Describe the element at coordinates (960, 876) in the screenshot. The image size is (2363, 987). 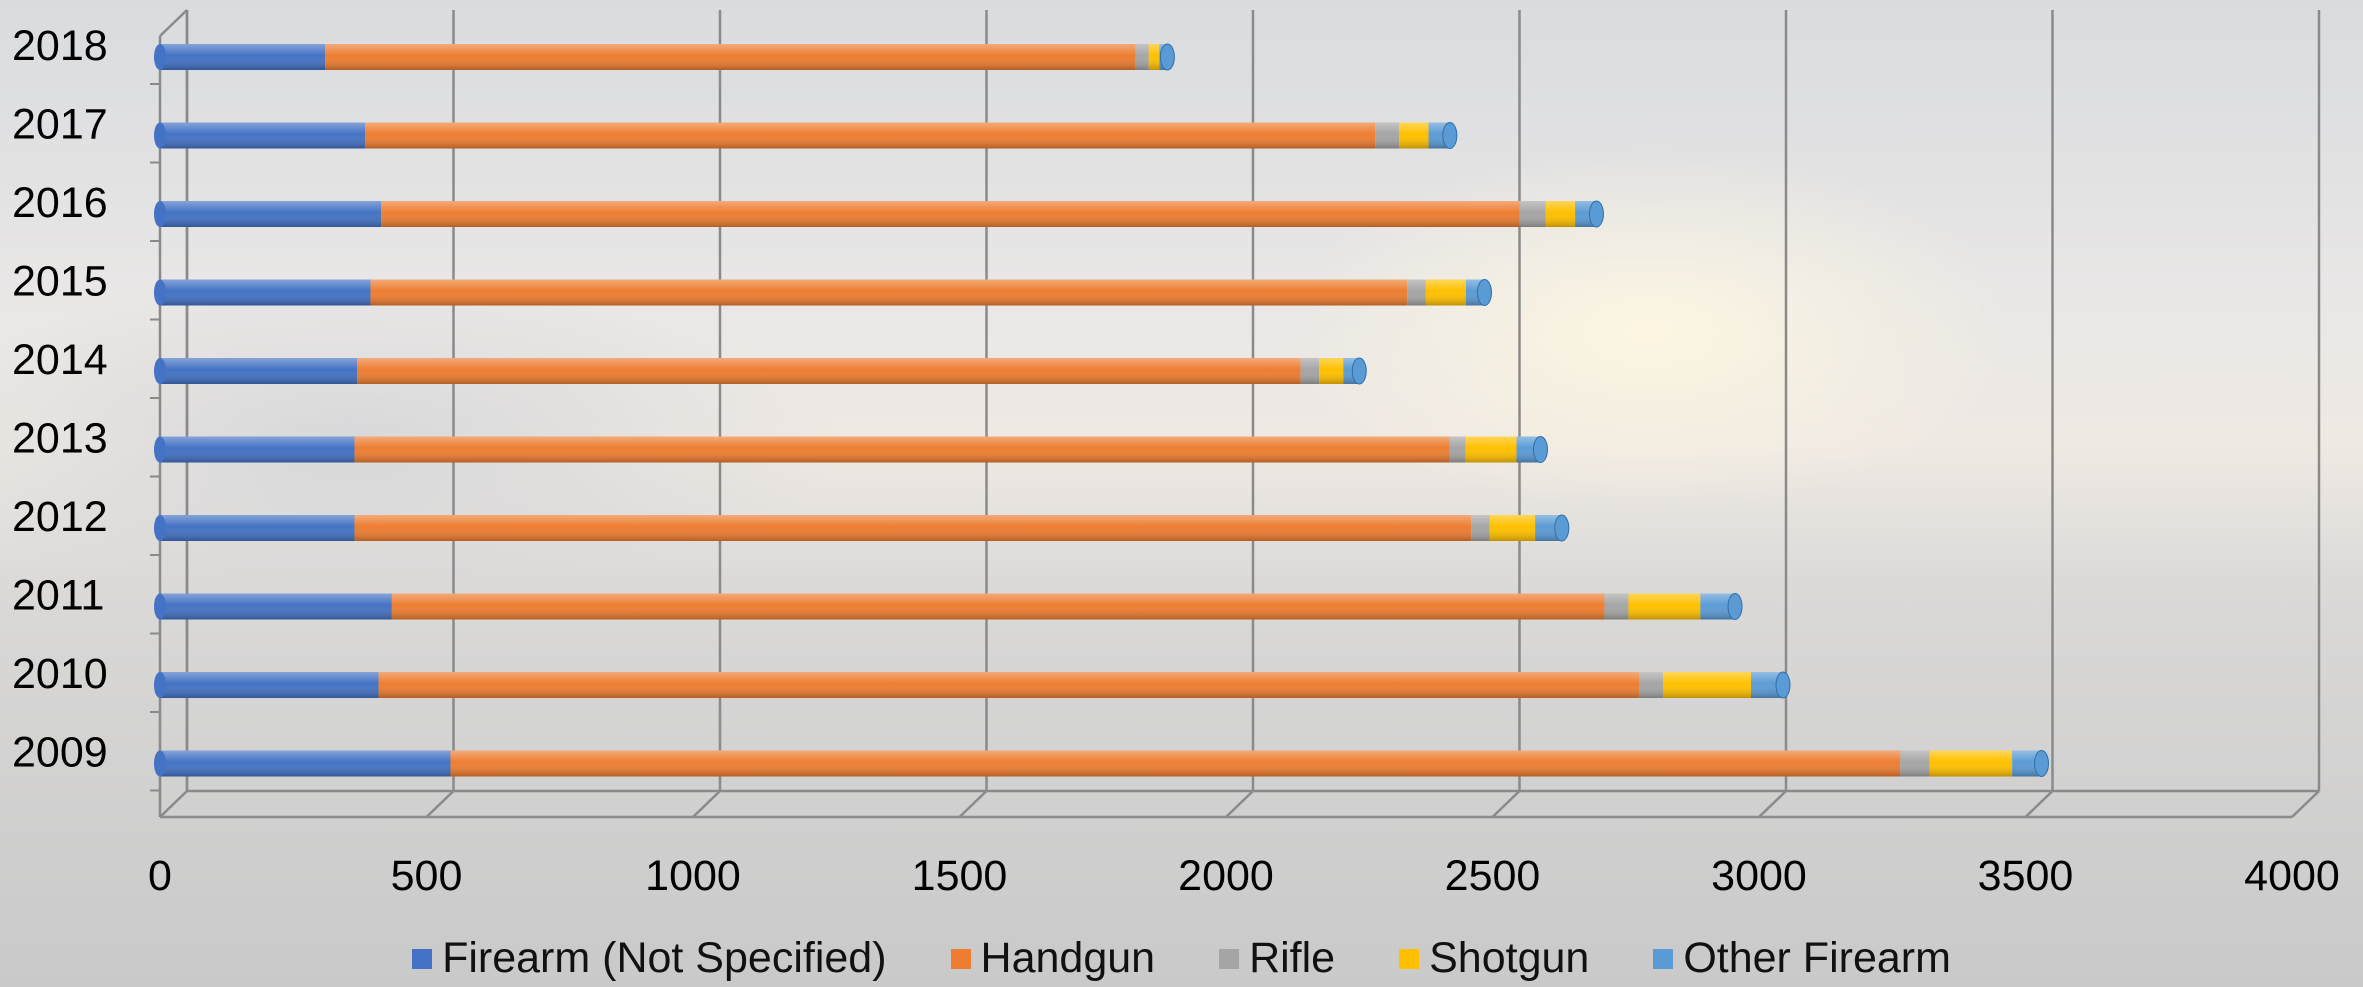
I see `x-tick-label: 1500` at that location.